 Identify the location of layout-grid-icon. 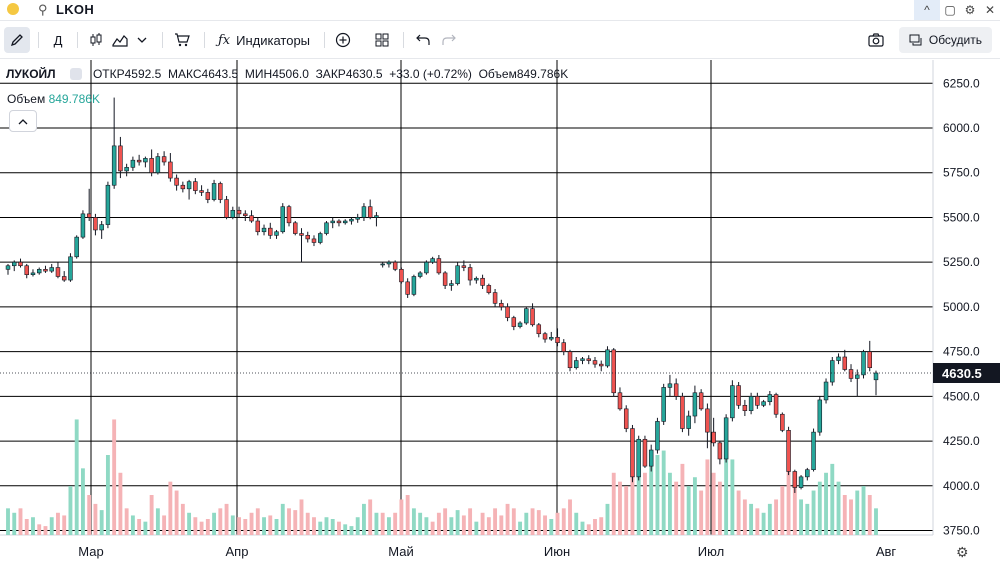
(382, 40).